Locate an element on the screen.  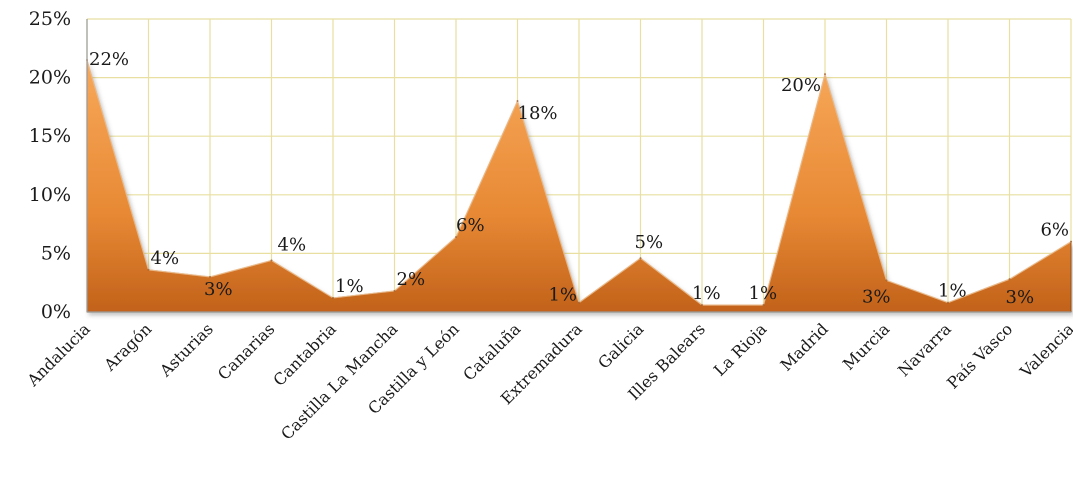
y-tick-label: 5% is located at coordinates (56, 253).